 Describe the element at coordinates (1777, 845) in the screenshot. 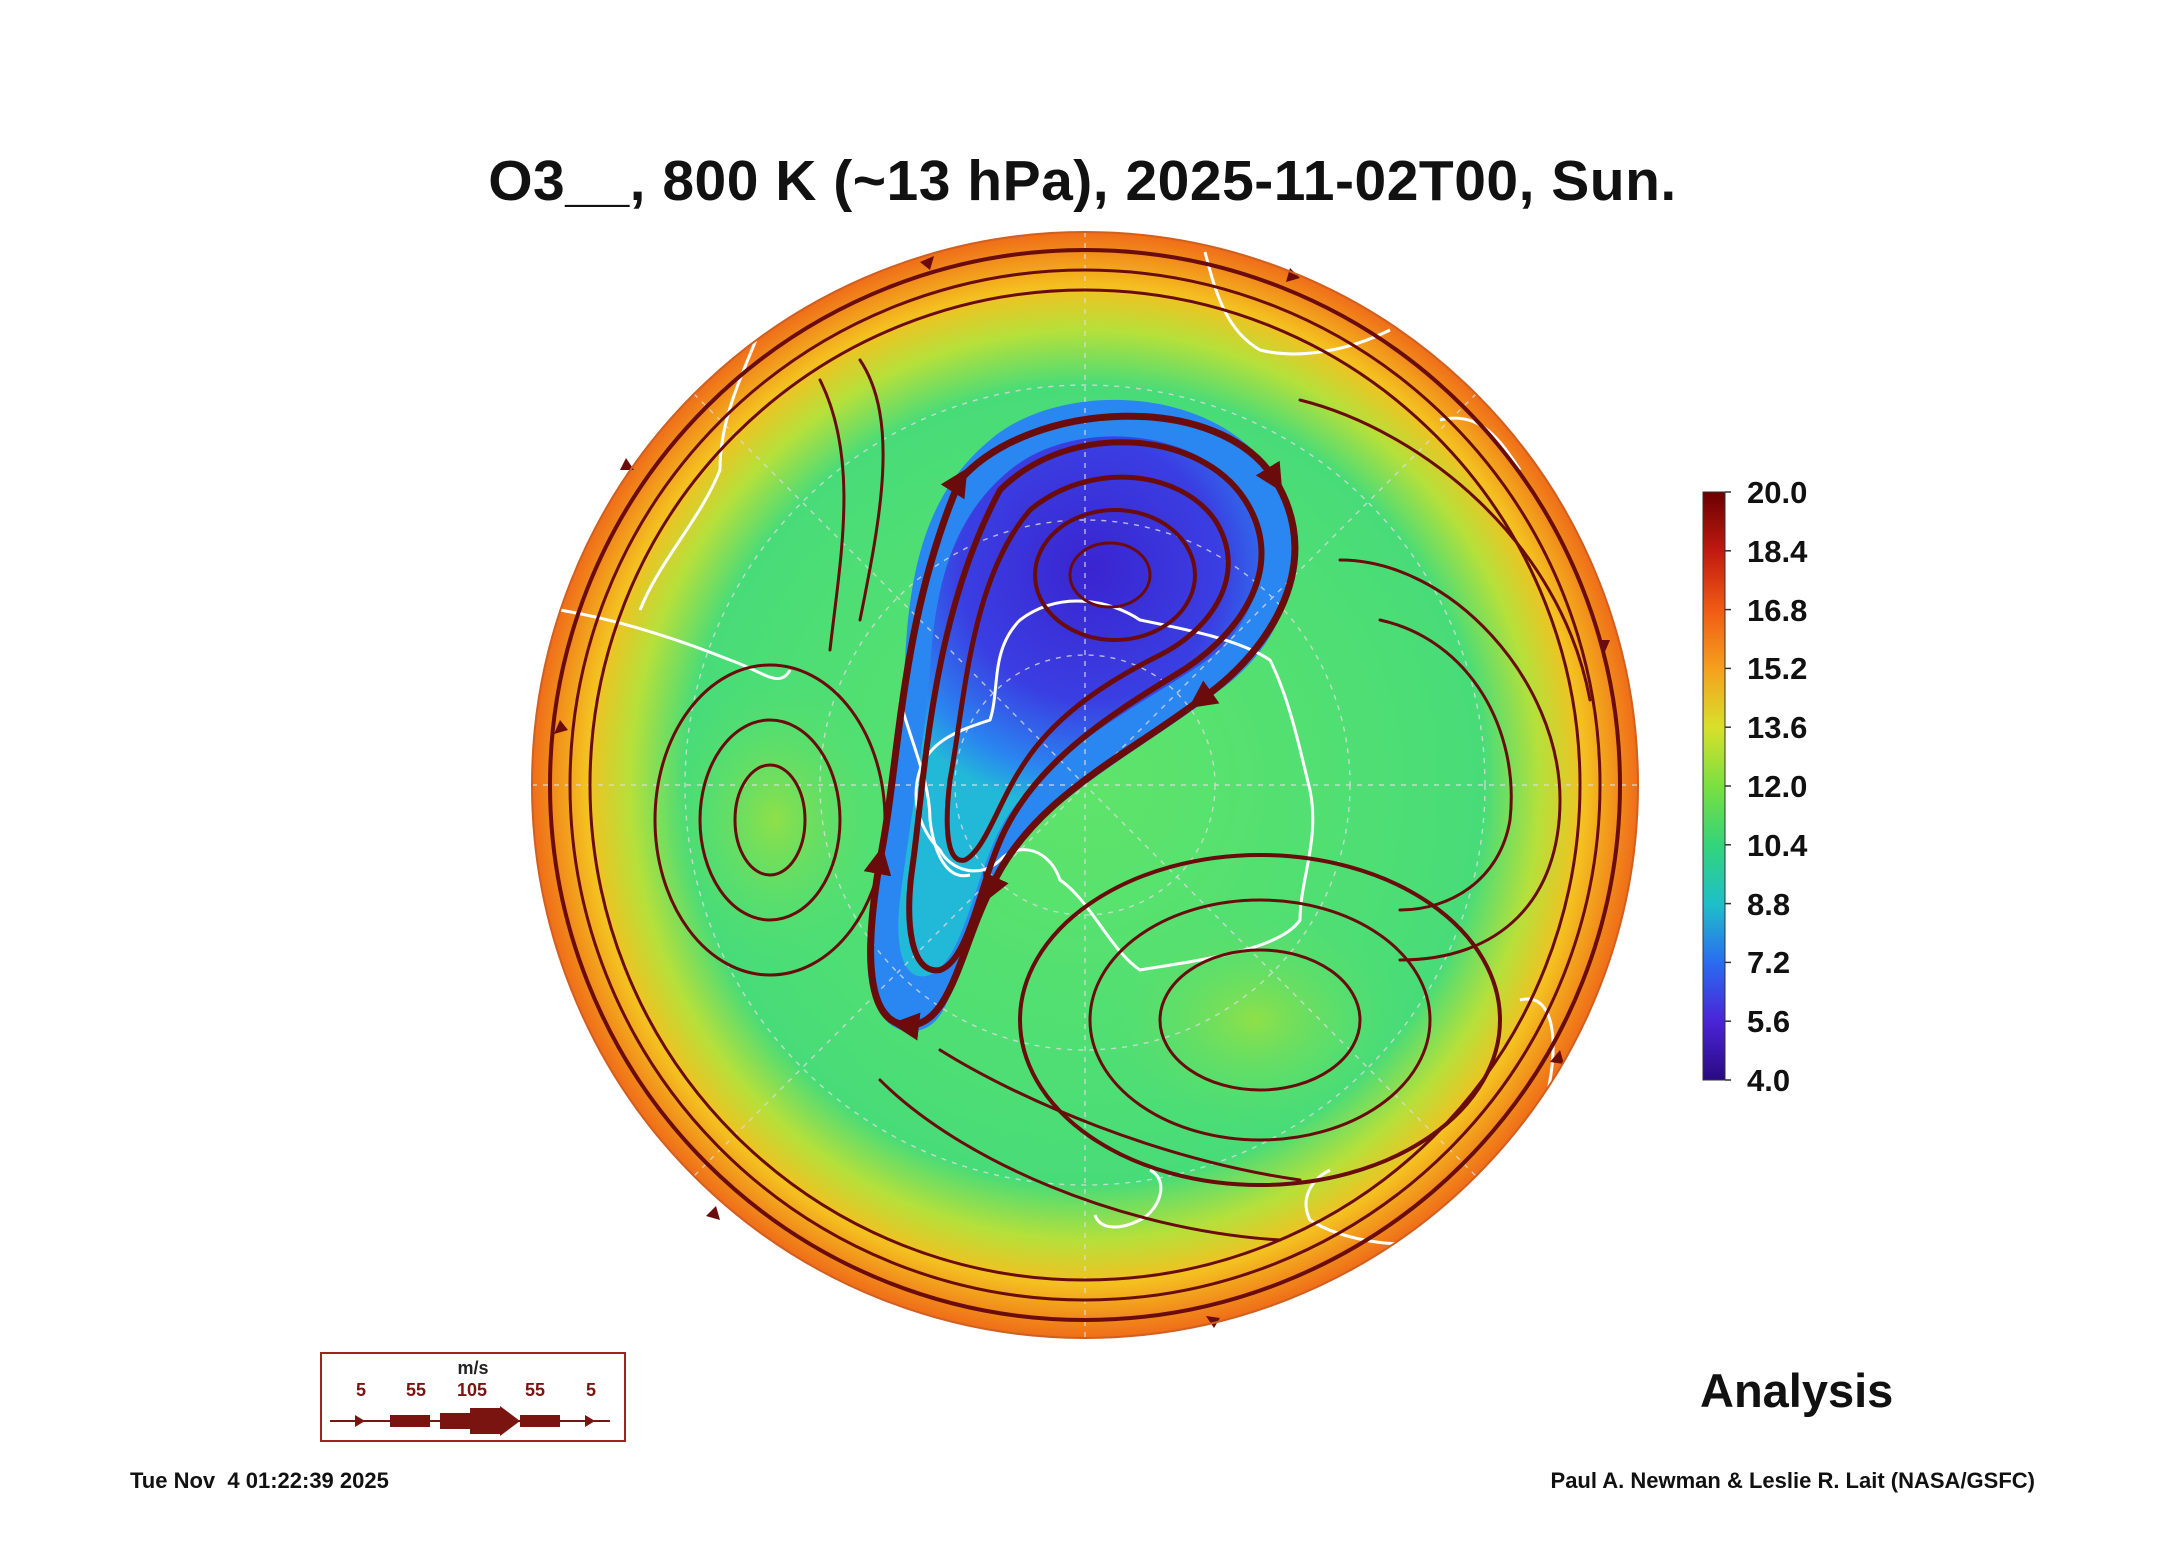

I see `colorbar-label: 10.4` at that location.